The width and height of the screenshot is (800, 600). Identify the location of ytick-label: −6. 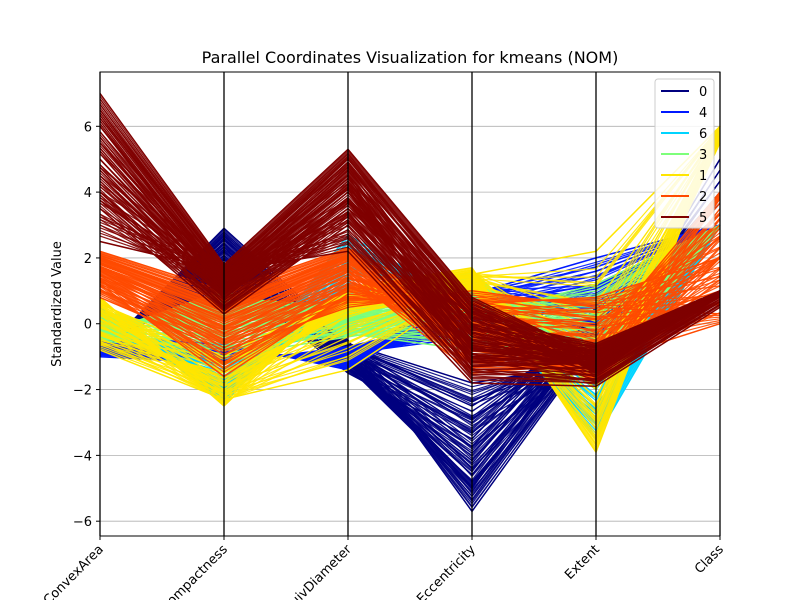
(82, 522).